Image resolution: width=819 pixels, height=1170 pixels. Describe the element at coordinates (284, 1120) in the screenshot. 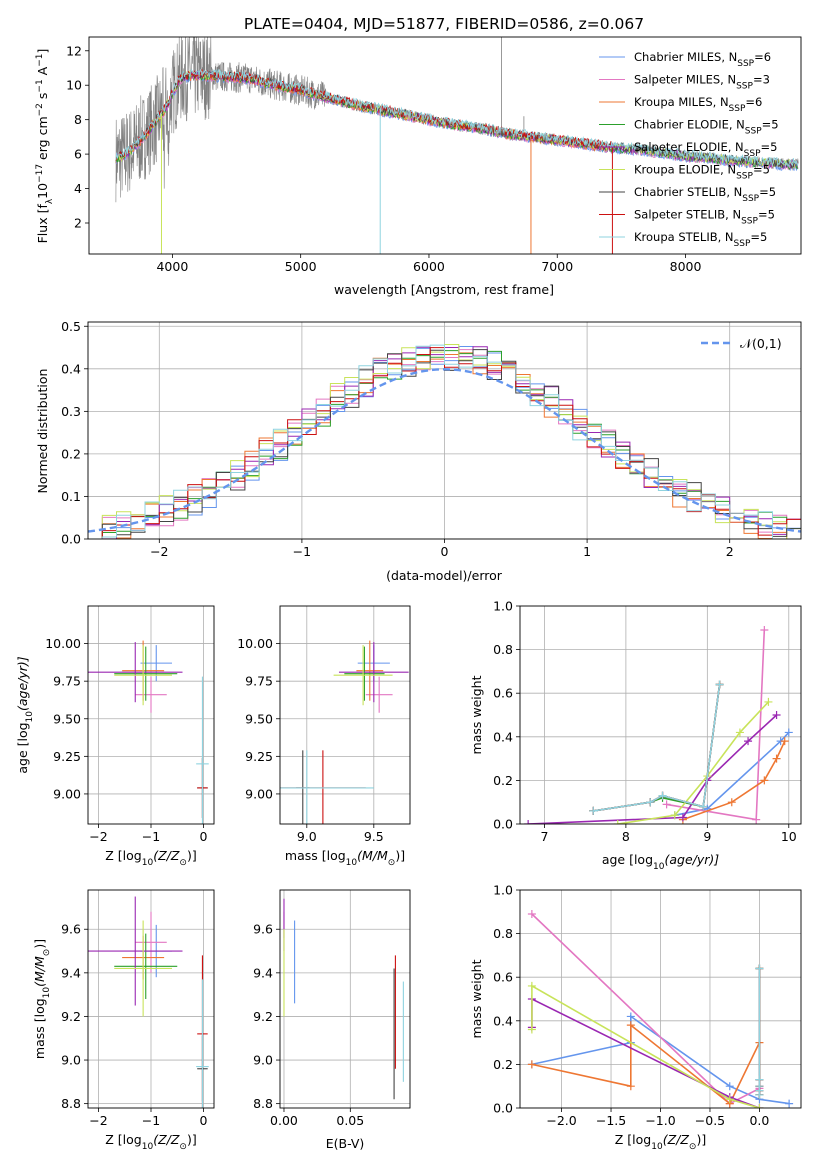

I see `x-tick-label: 0.00` at that location.